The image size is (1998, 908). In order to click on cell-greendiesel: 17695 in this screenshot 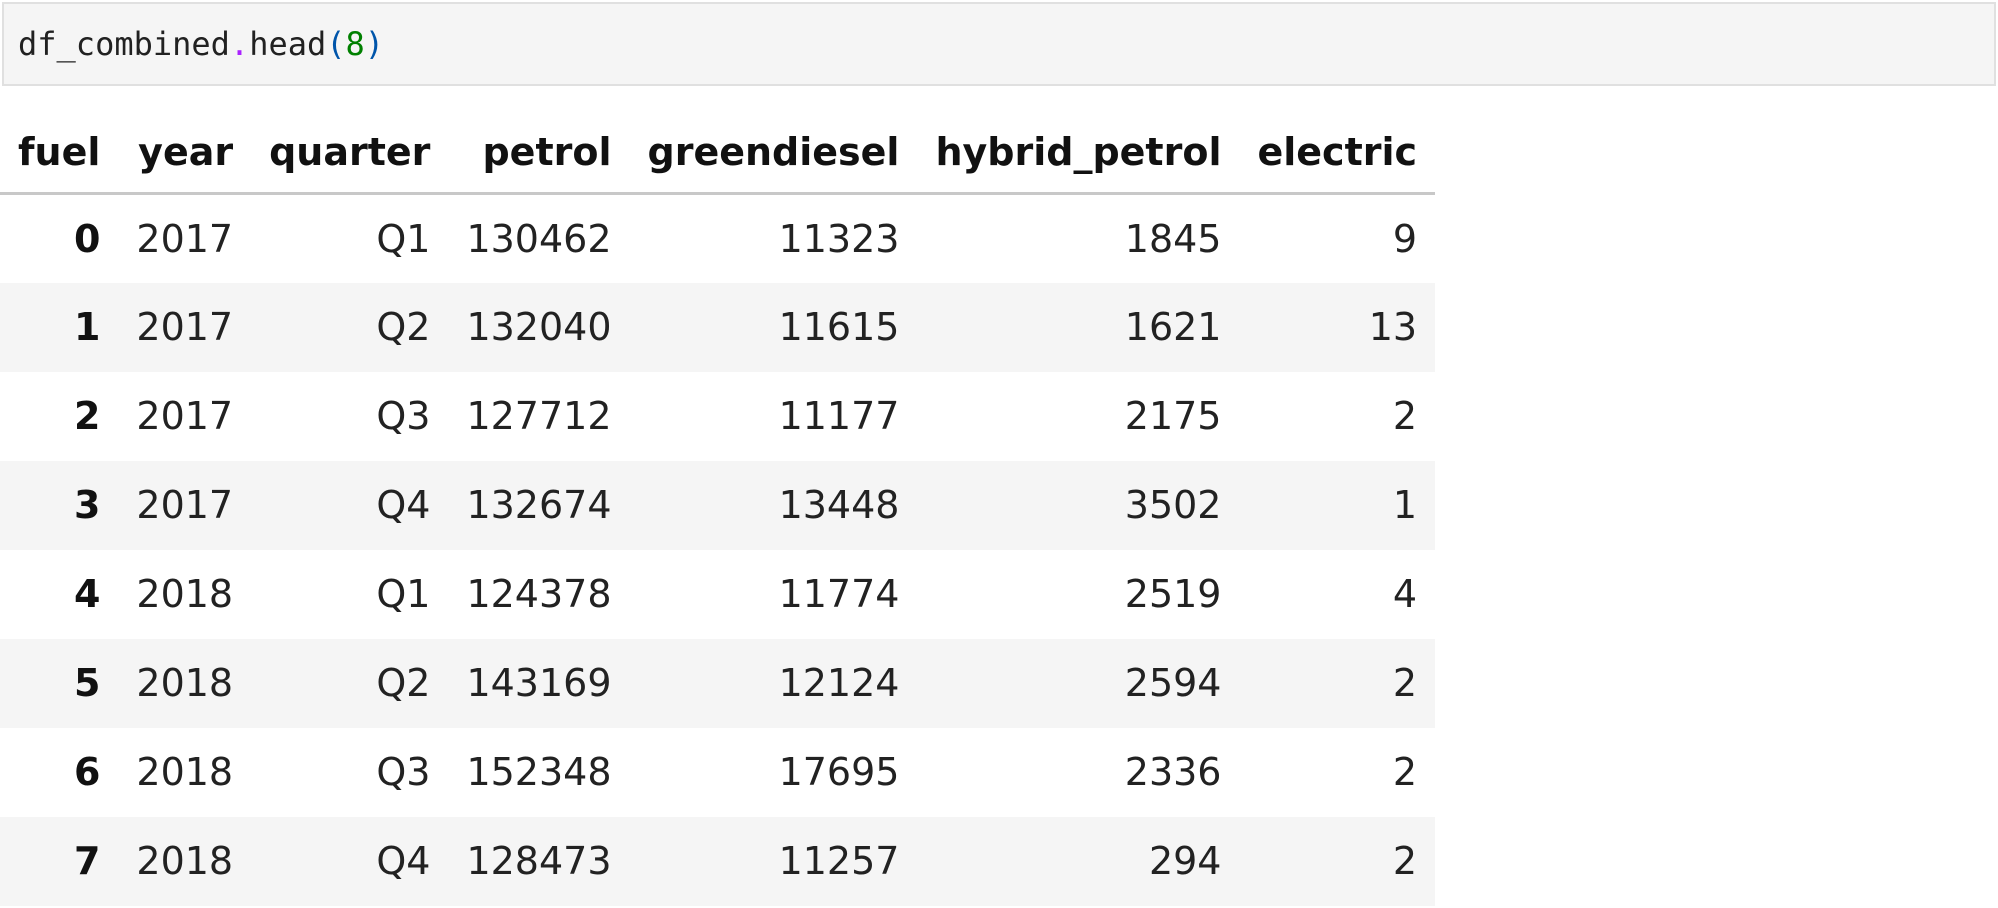, I will do `click(839, 772)`.